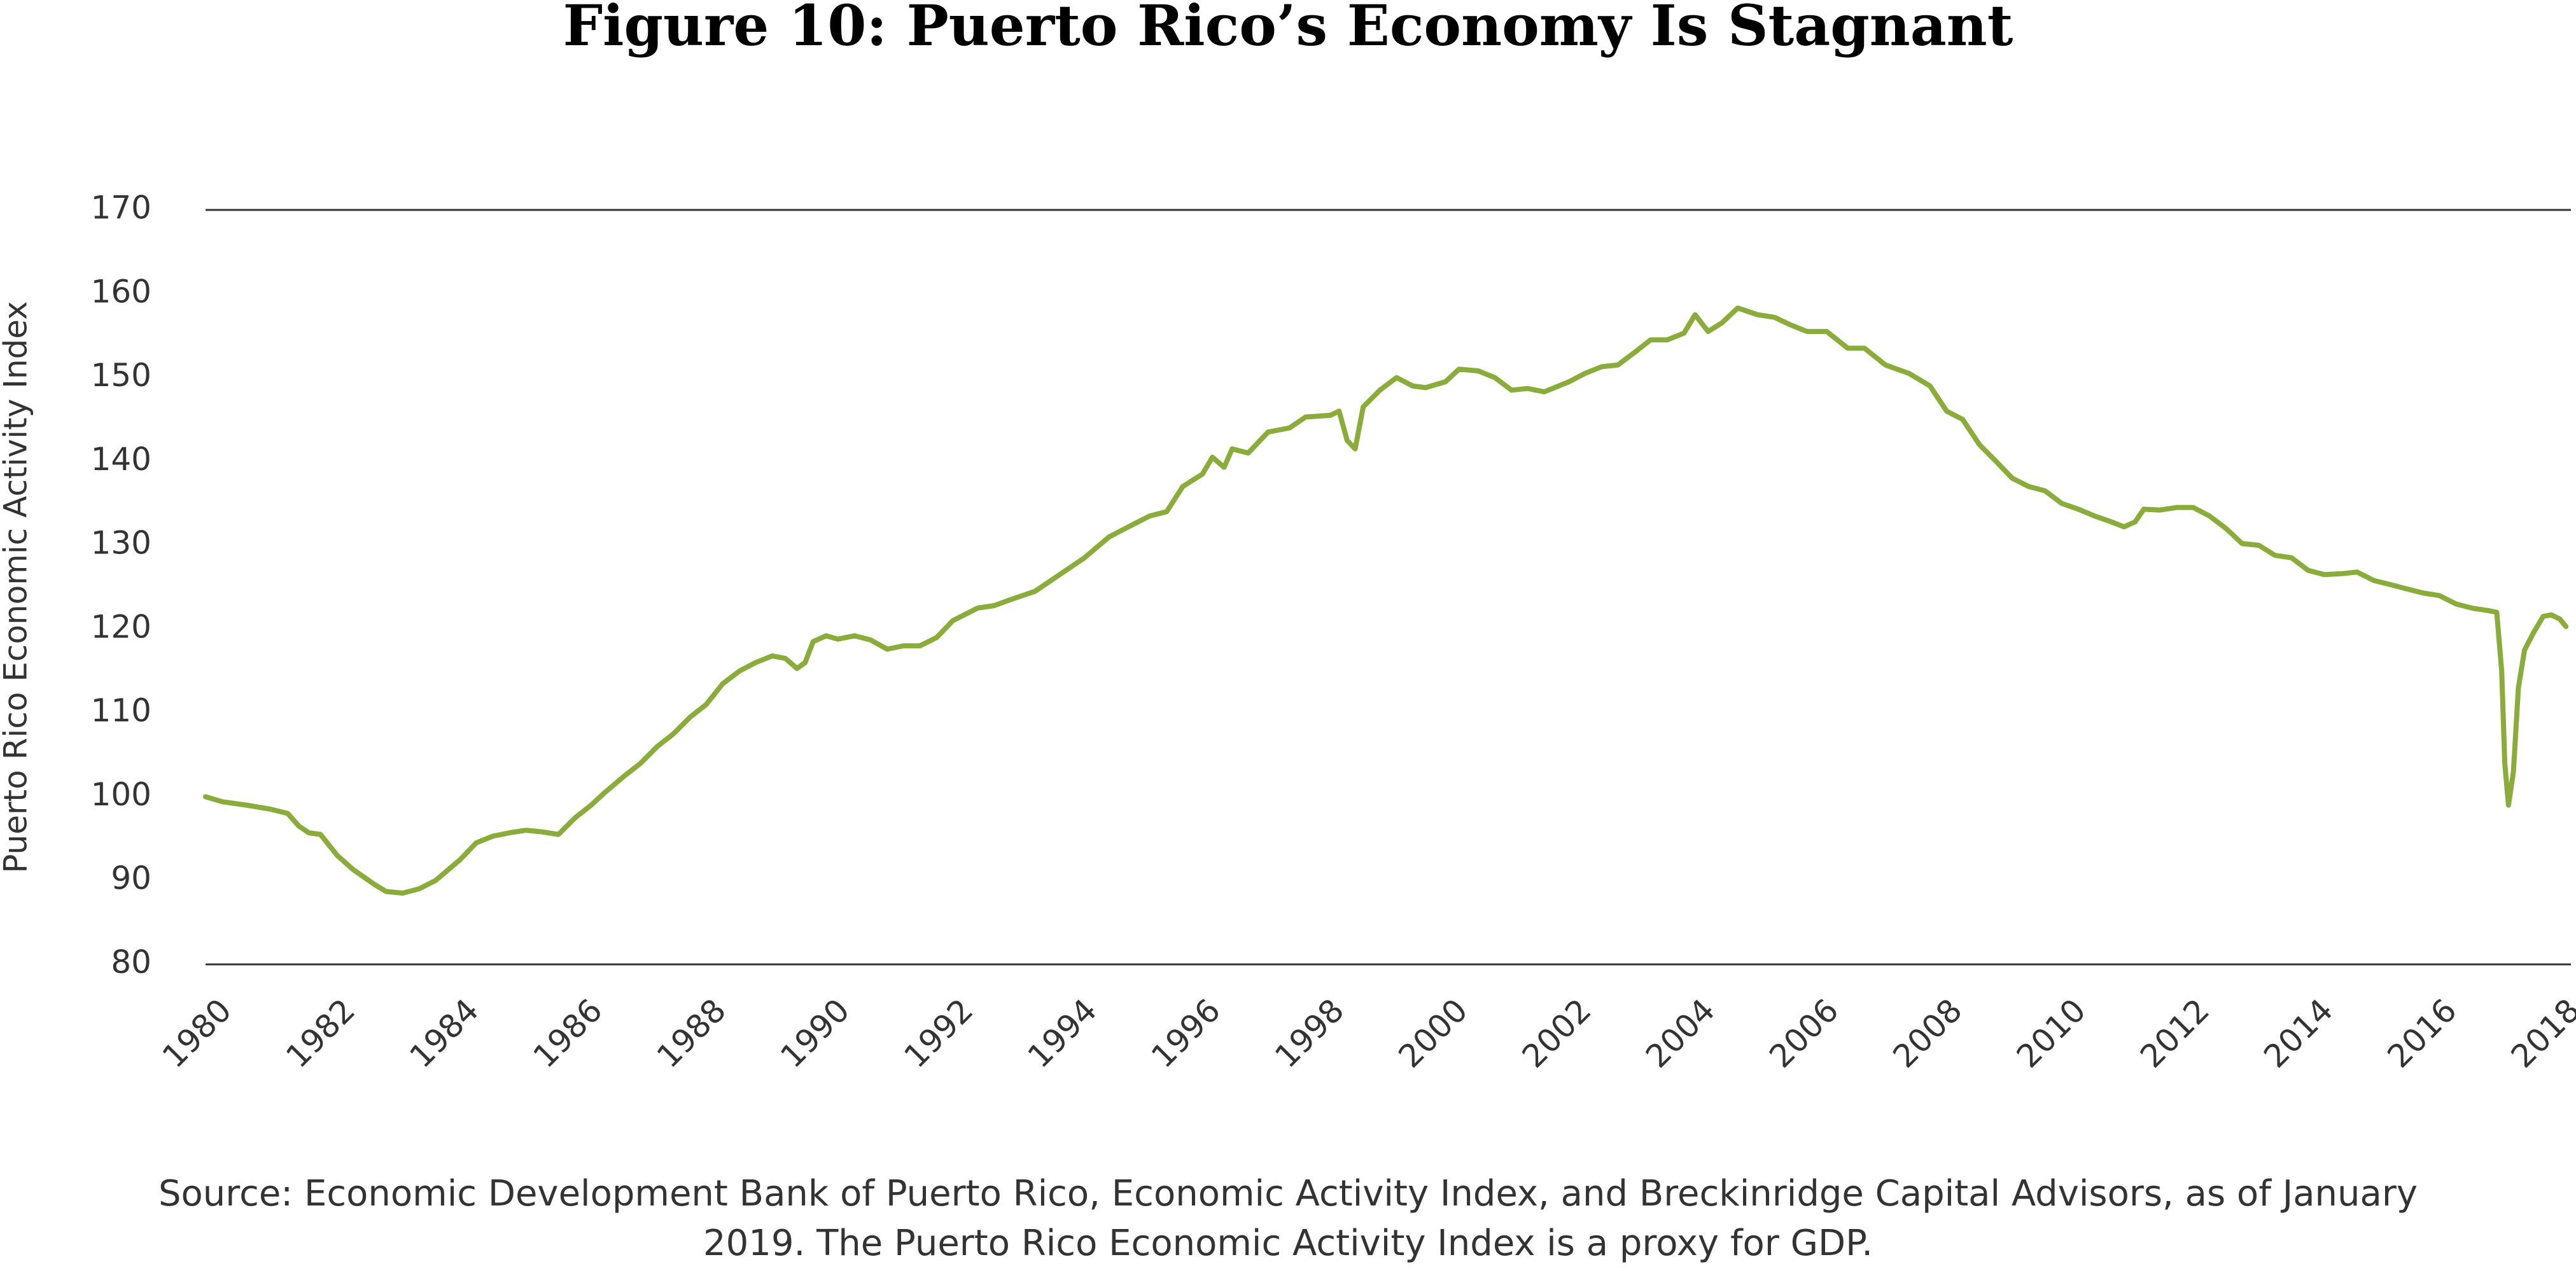  Describe the element at coordinates (121, 460) in the screenshot. I see `y-tick-label: 140` at that location.